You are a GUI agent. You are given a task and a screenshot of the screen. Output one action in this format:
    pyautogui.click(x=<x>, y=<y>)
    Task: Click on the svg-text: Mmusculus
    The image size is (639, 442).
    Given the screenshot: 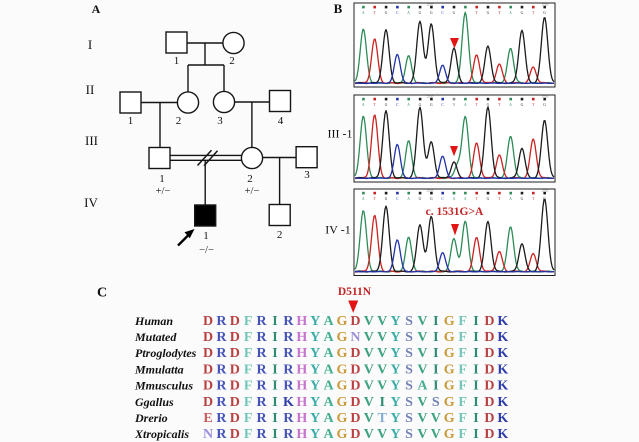 What is the action you would take?
    pyautogui.click(x=163, y=386)
    